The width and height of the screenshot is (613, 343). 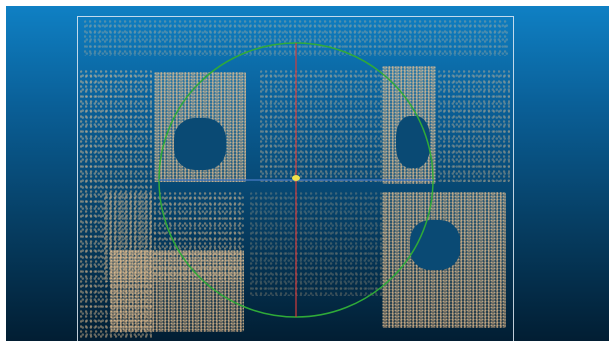 What do you see at coordinates (474, 126) in the screenshot?
I see `point-cloud-right-edge` at bounding box center [474, 126].